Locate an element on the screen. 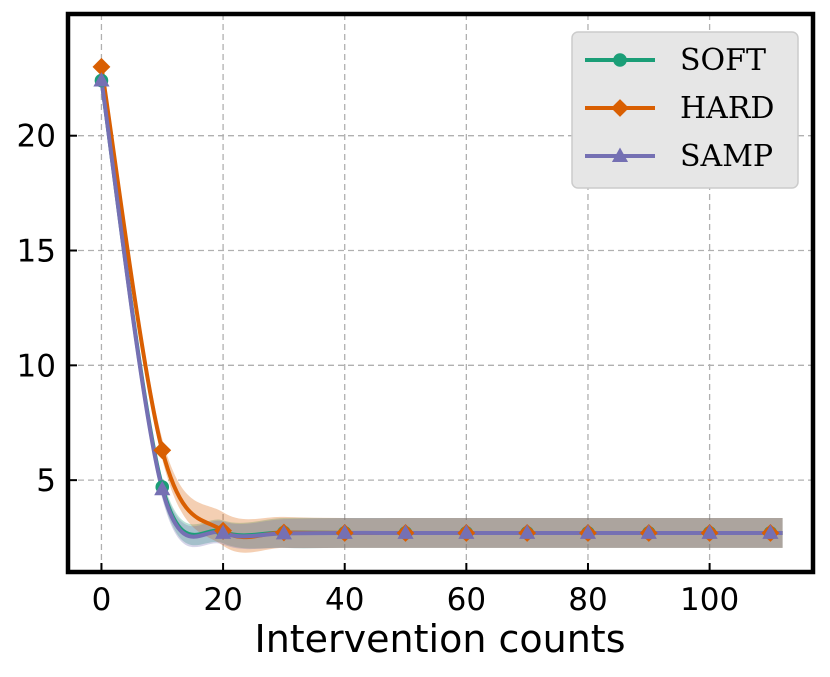  x-axis-title: Intervention counts is located at coordinates (439, 639).